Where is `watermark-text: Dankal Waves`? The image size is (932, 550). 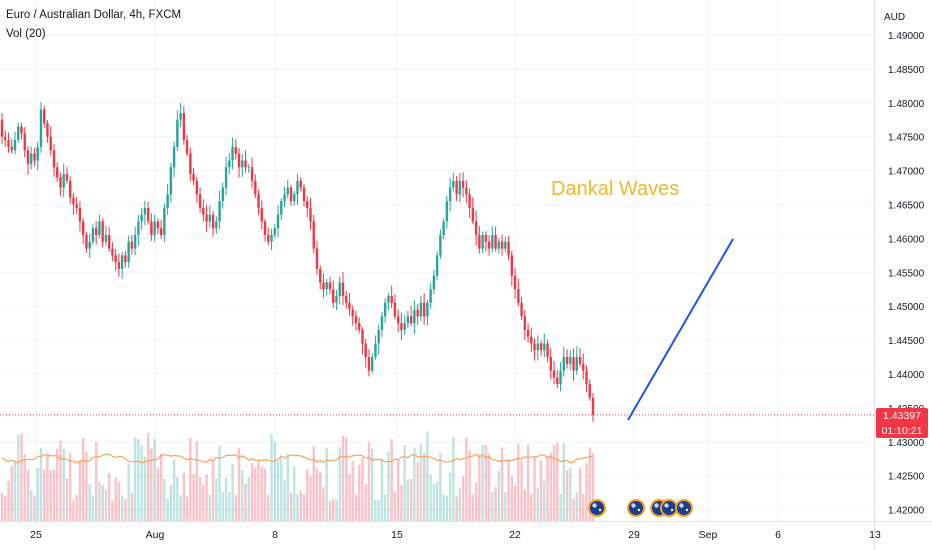 watermark-text: Dankal Waves is located at coordinates (615, 189).